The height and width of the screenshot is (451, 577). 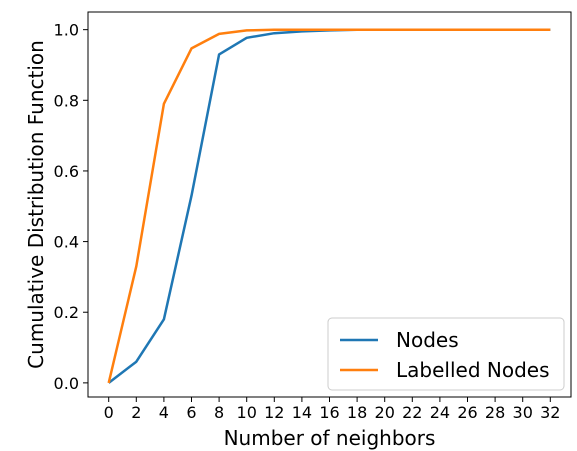 I want to click on x-tick-label: 26, so click(x=467, y=412).